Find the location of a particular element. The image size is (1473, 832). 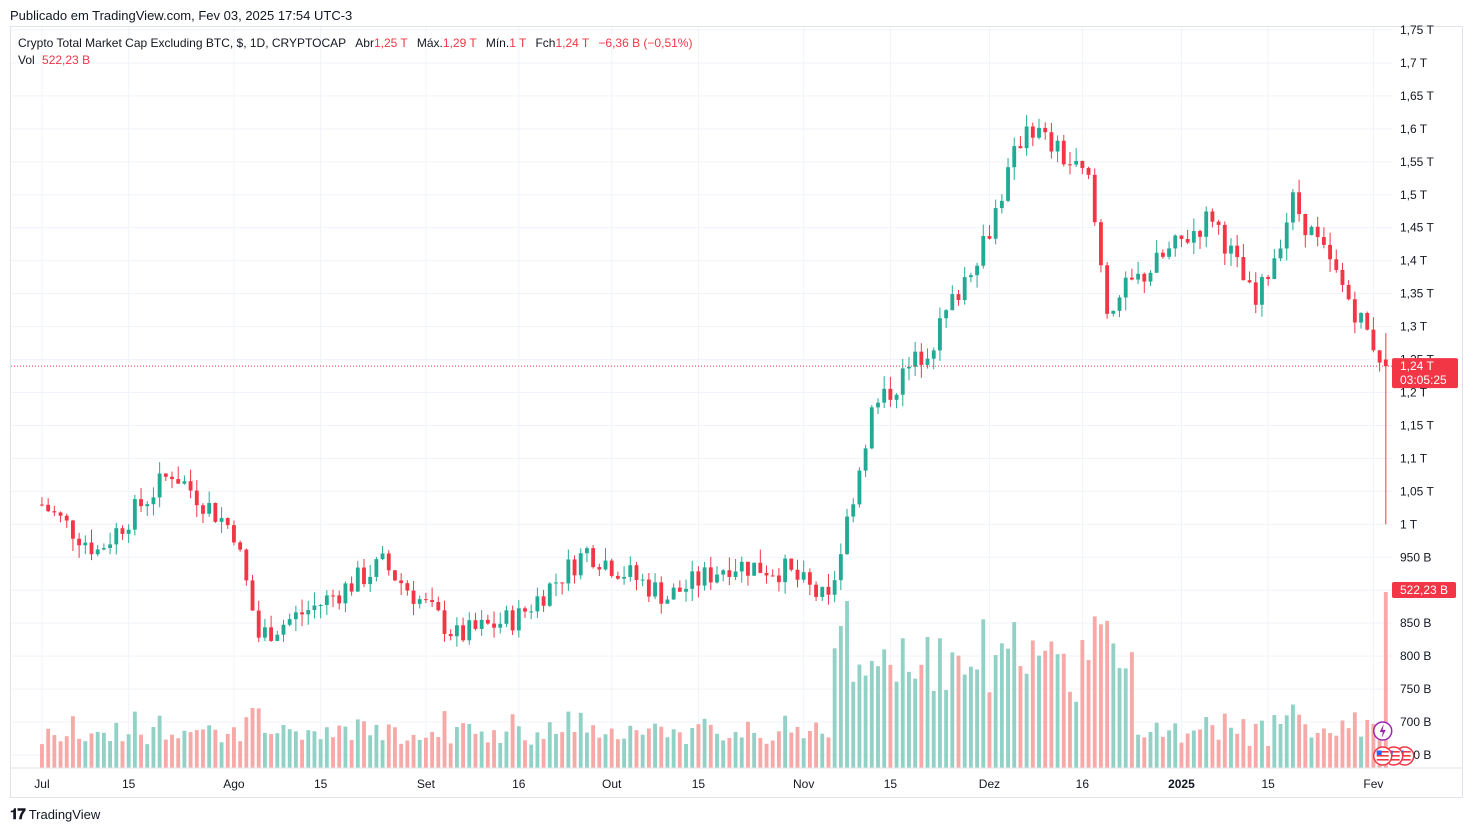

x-tick-label: Jul is located at coordinates (41, 784).